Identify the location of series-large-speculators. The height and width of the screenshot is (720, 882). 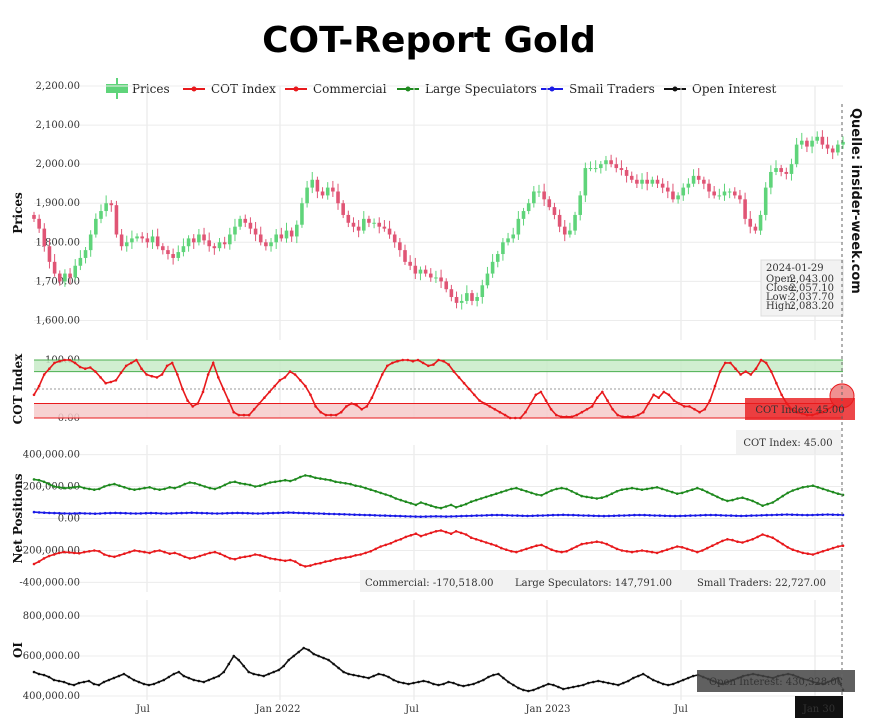
(438, 492).